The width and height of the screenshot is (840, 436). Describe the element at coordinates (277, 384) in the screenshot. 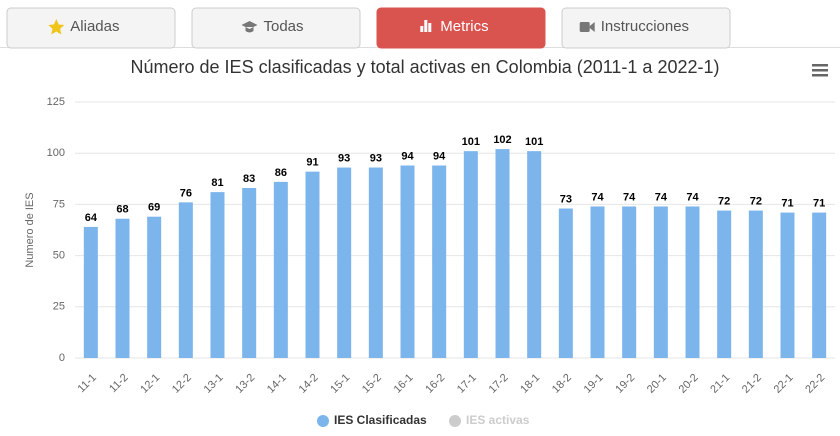

I see `x-tick-label: 14-1` at that location.